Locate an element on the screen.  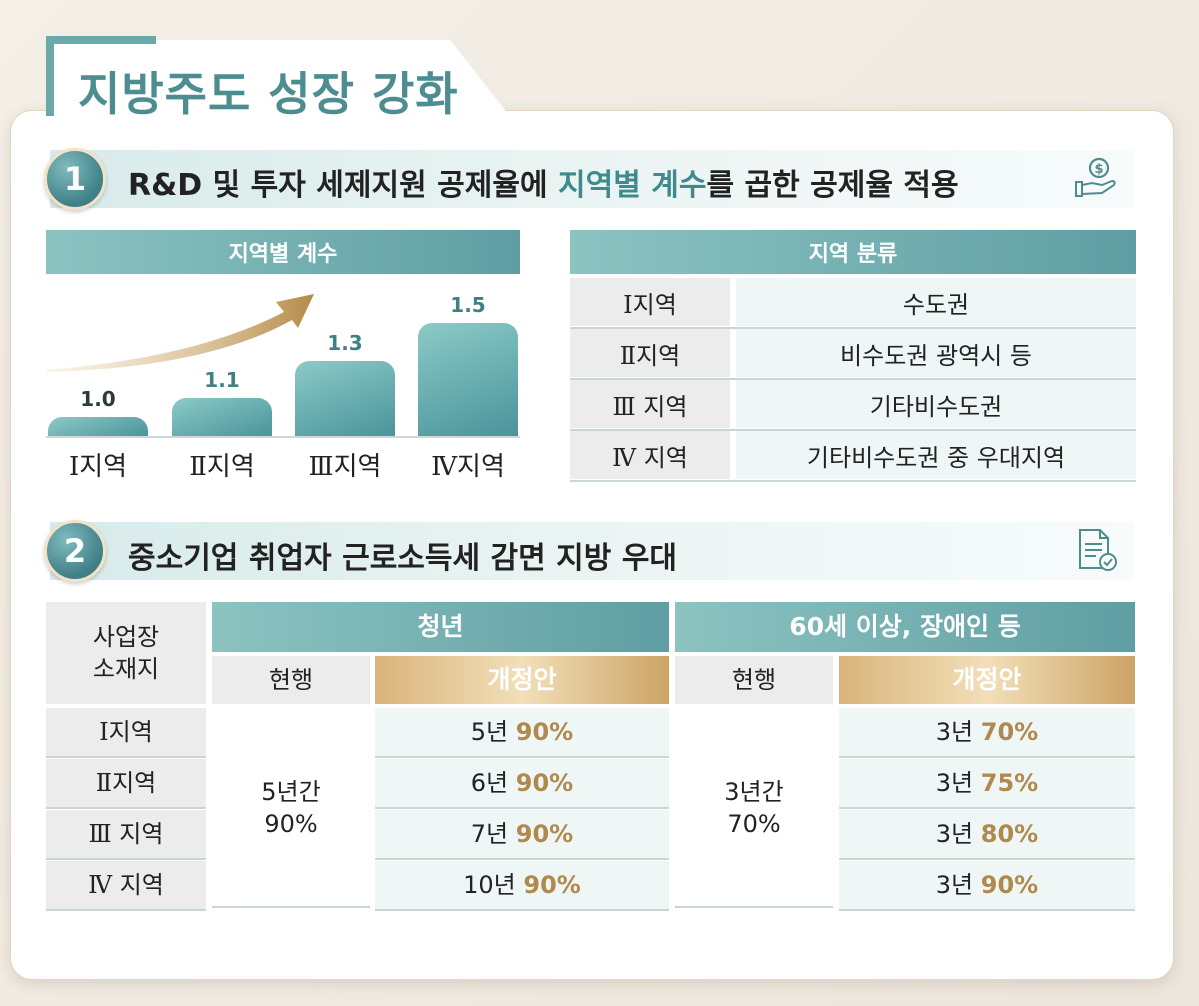
bar-value-label: 1.0 is located at coordinates (98, 399).